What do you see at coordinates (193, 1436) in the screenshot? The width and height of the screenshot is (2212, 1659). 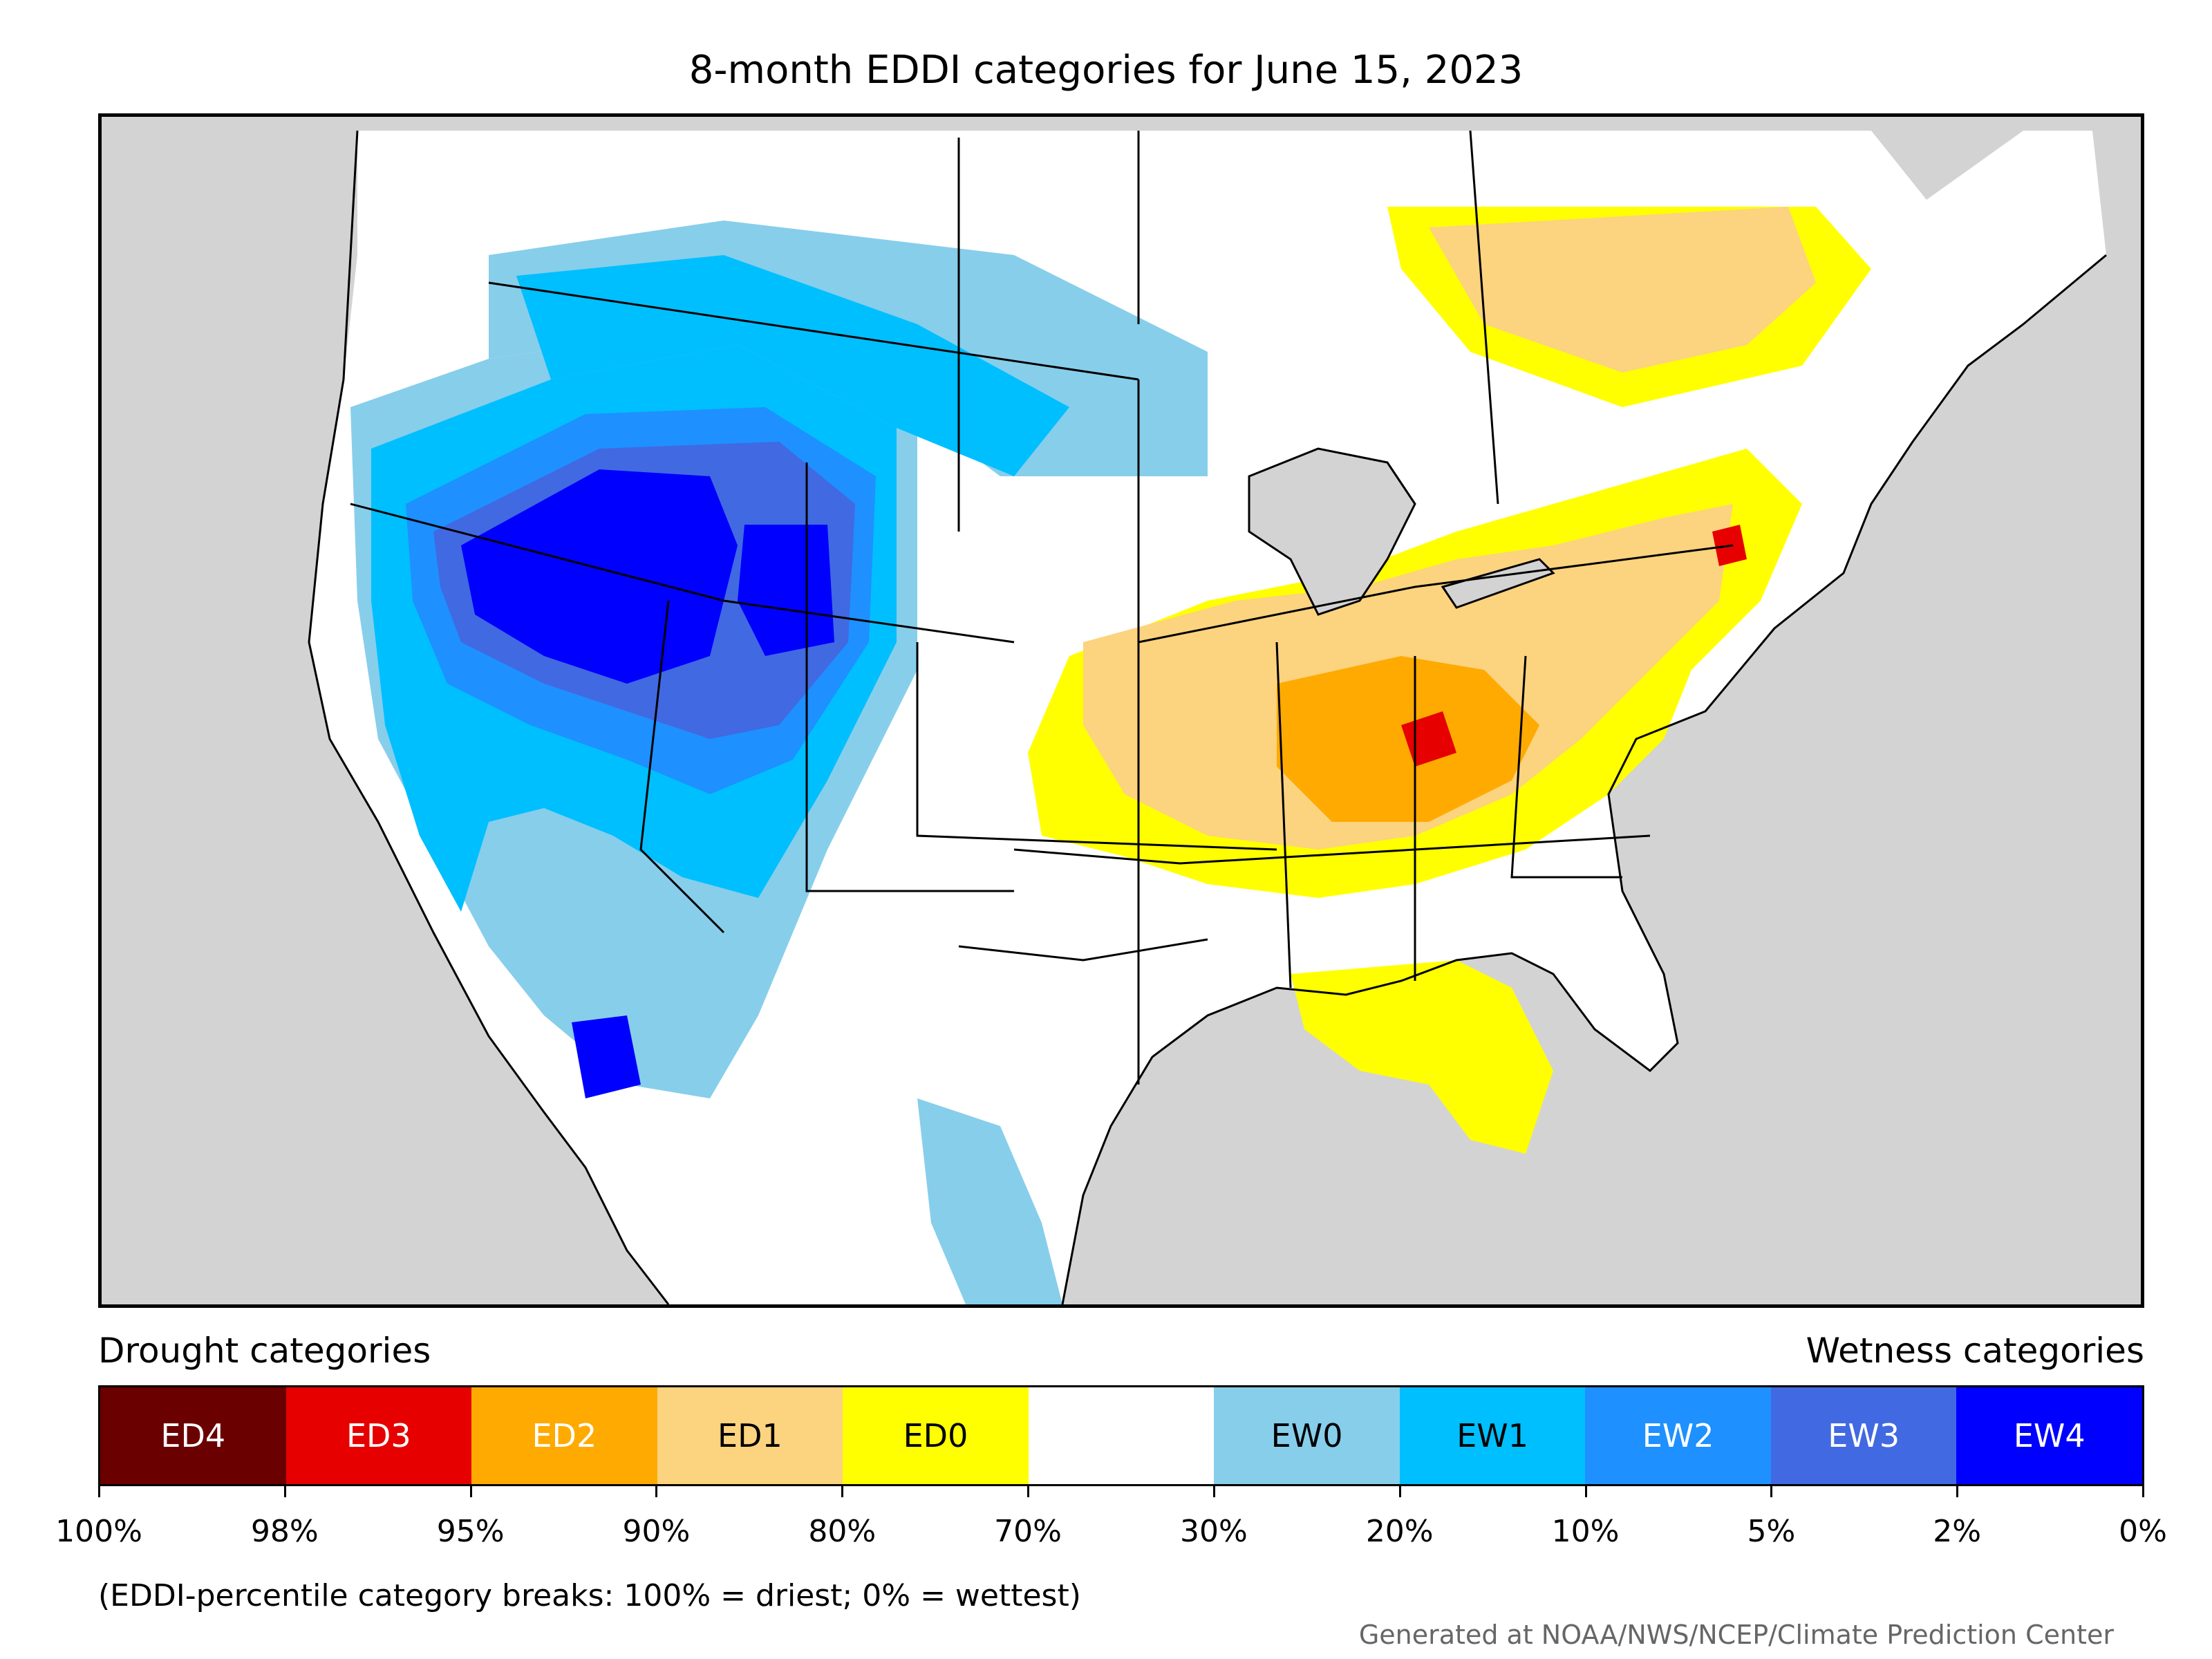 I see `colorbar-cell-ed4: ED4` at bounding box center [193, 1436].